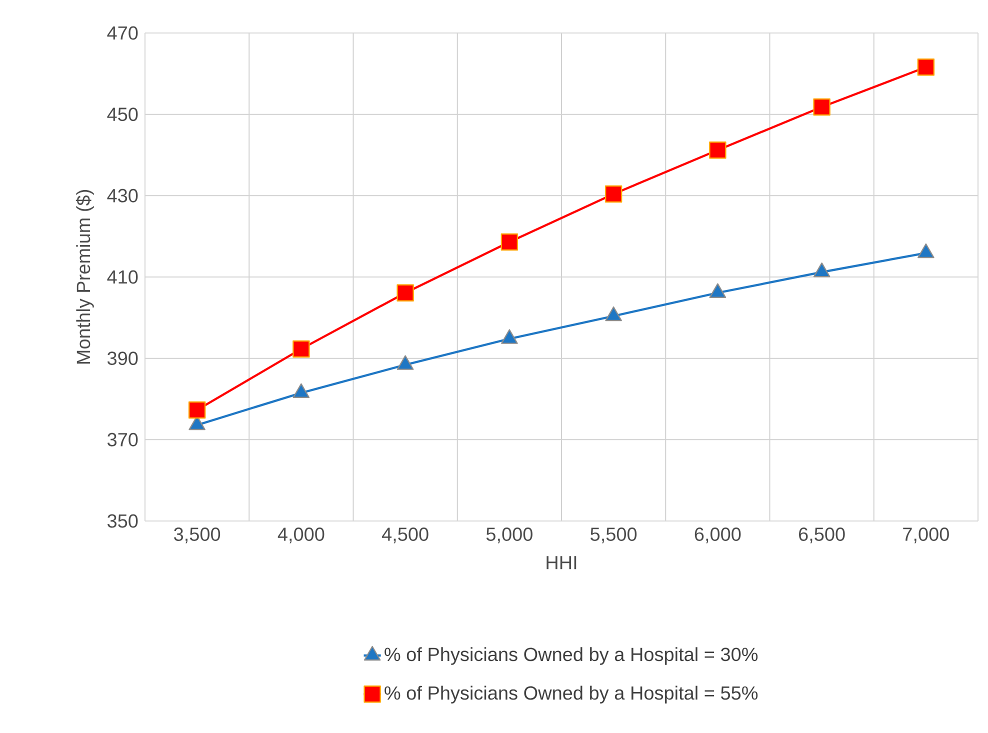 This screenshot has height=733, width=988. What do you see at coordinates (122, 33) in the screenshot?
I see `y-tick-label: 470` at bounding box center [122, 33].